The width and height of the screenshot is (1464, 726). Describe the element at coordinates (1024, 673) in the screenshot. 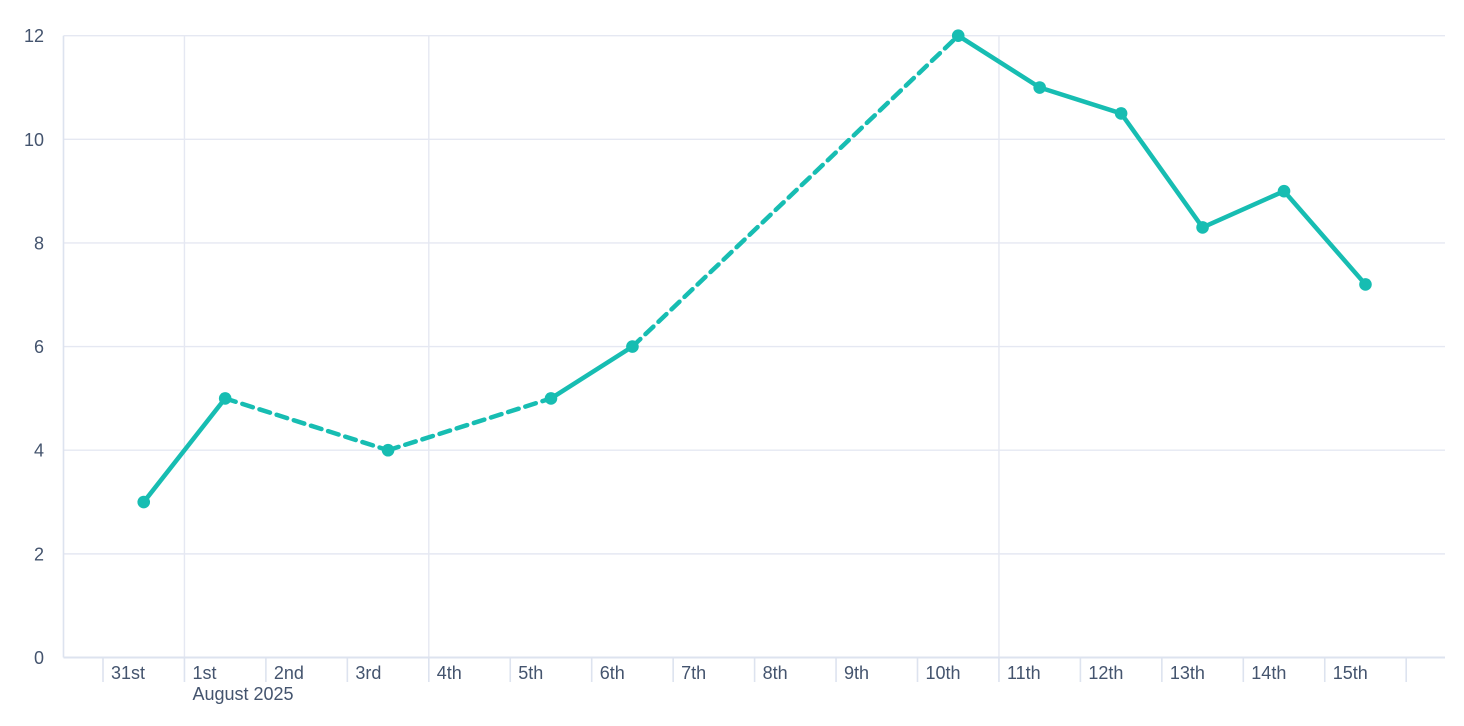

I see `x-axis-label: 11th` at that location.